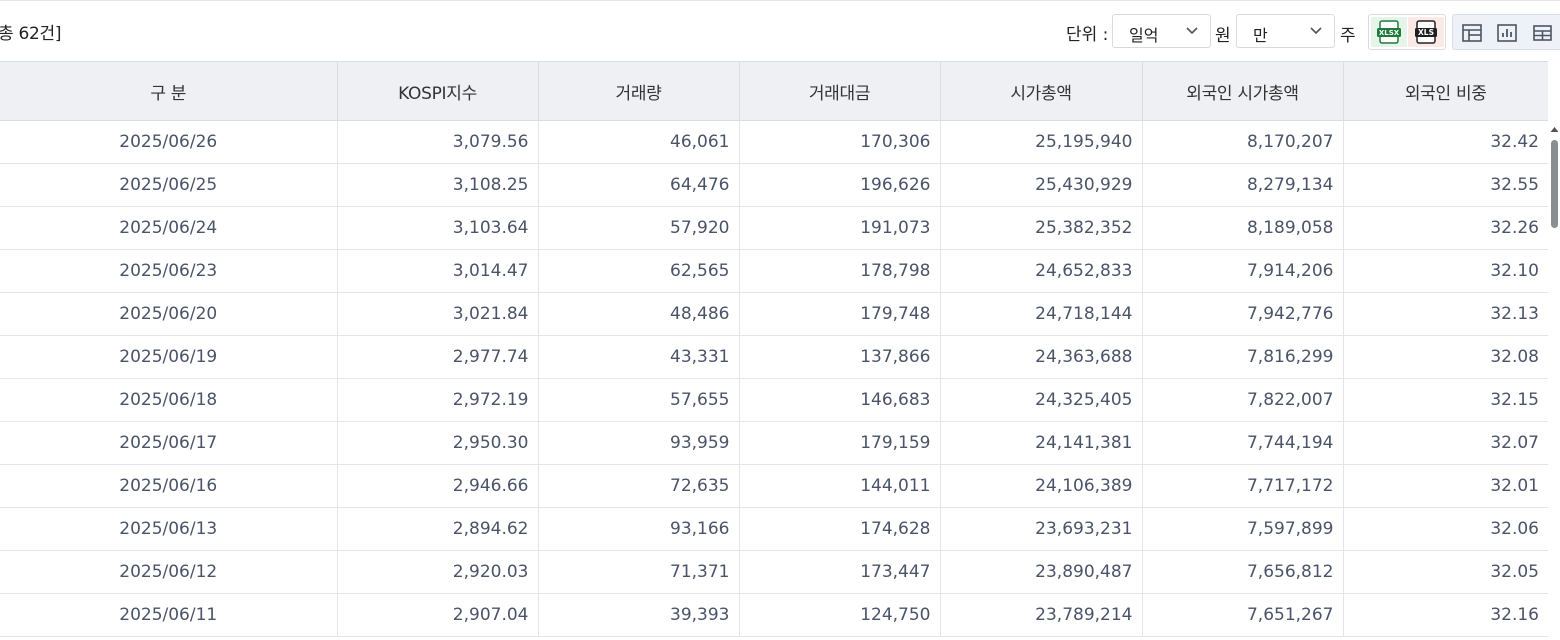  I want to click on download-group: XLSX XLS, so click(1407, 32).